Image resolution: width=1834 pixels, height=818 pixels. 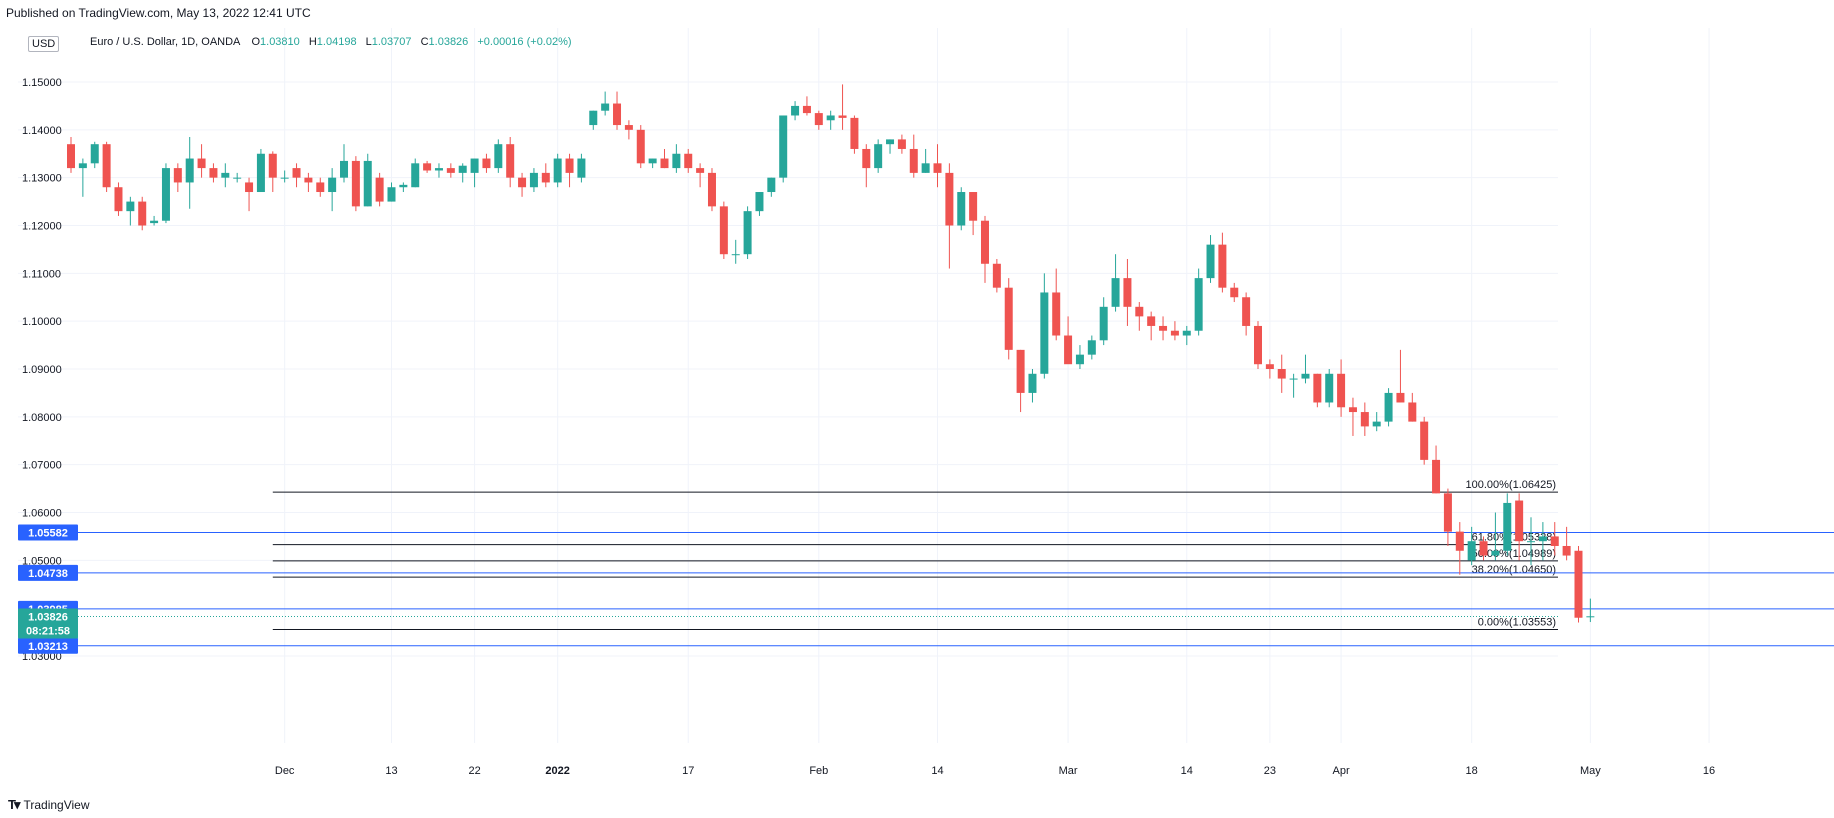 What do you see at coordinates (49, 805) in the screenshot?
I see `tradingview-logo: T▾ TradingView` at bounding box center [49, 805].